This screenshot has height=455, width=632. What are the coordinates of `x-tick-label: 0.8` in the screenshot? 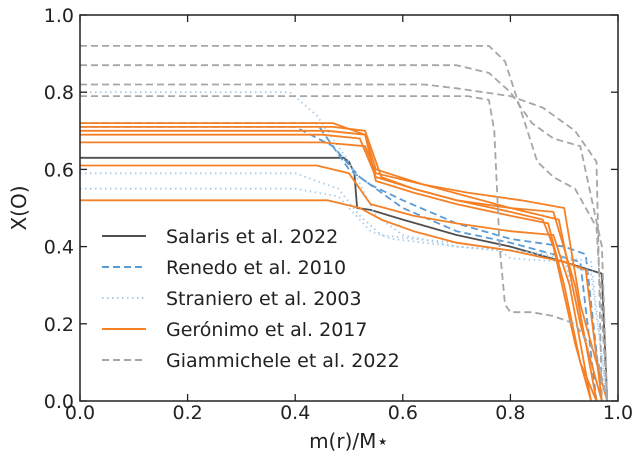 It's located at (510, 413).